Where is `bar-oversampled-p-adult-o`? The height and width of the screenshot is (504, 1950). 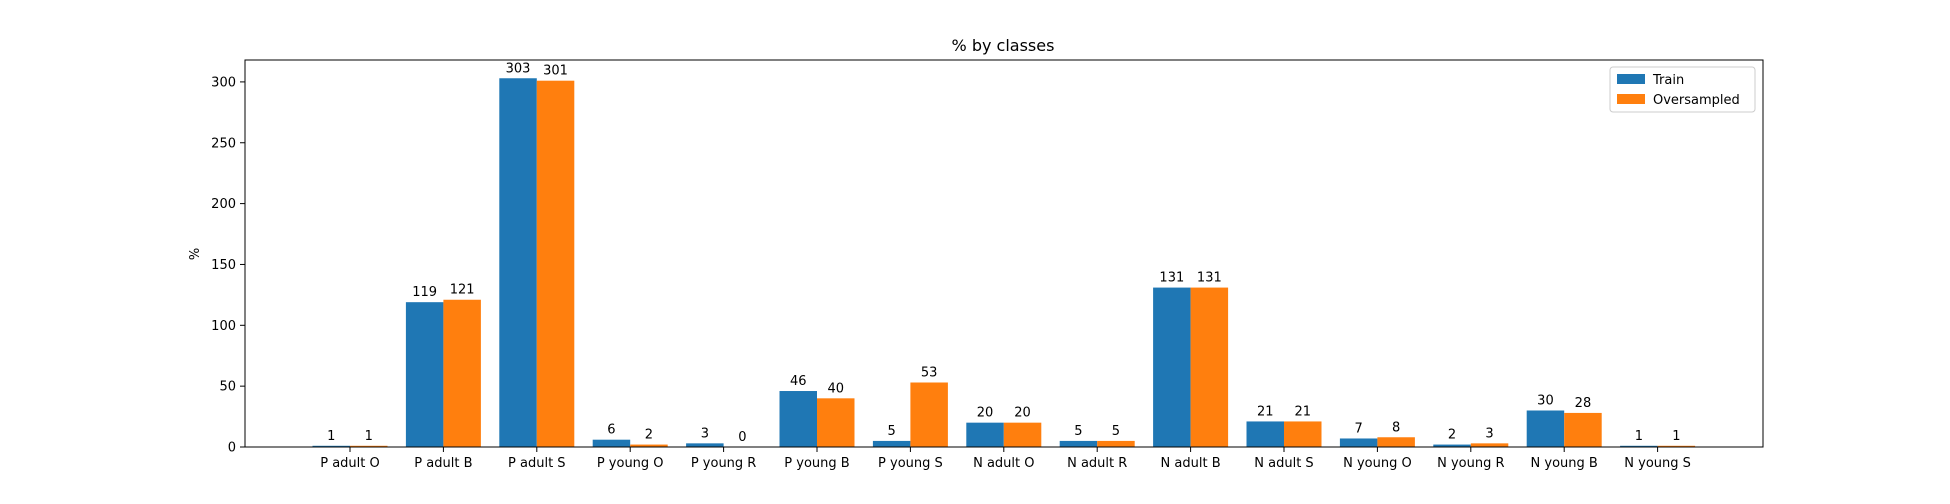 bar-oversampled-p-adult-o is located at coordinates (369, 446).